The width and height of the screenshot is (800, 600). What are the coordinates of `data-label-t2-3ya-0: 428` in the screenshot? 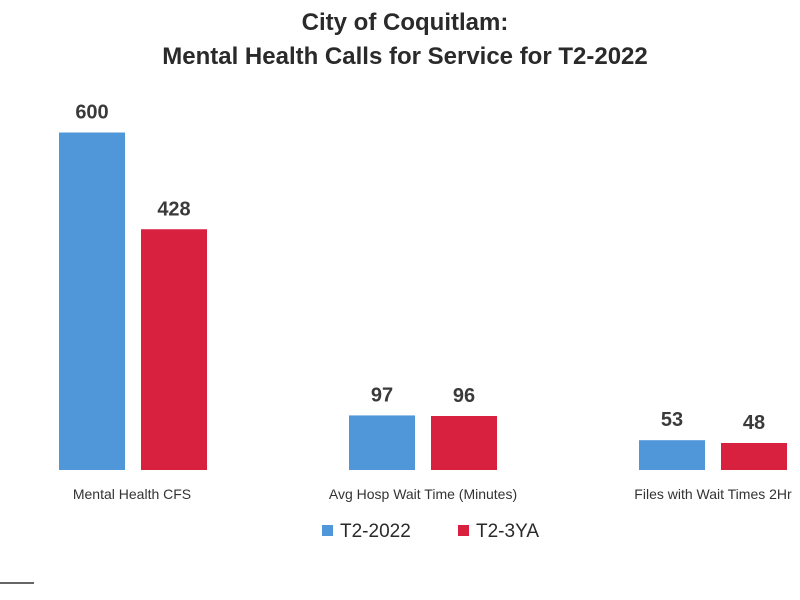 It's located at (173, 209).